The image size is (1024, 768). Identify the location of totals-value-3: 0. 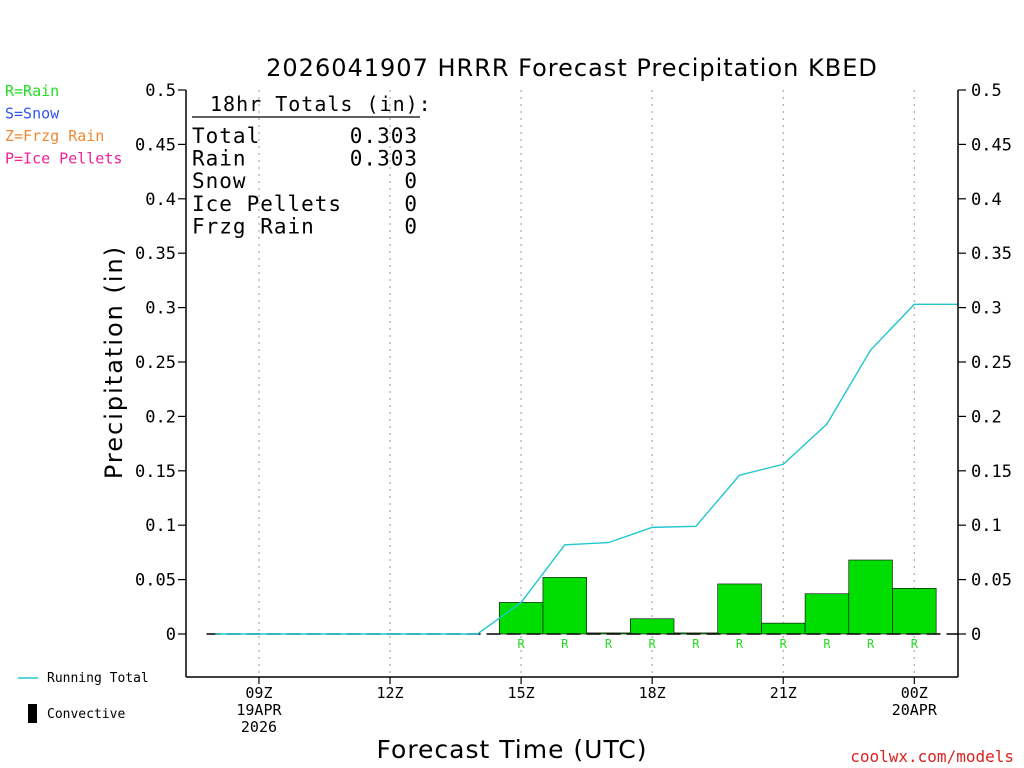
(411, 204).